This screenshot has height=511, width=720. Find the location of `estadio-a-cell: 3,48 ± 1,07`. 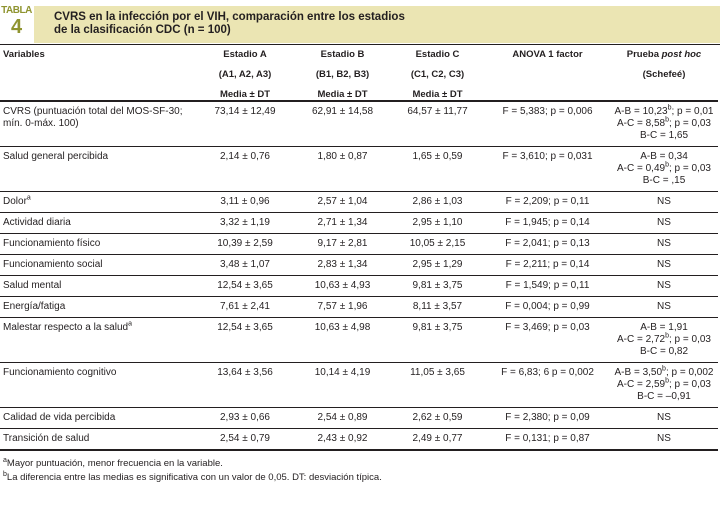

estadio-a-cell: 3,48 ± 1,07 is located at coordinates (245, 264).